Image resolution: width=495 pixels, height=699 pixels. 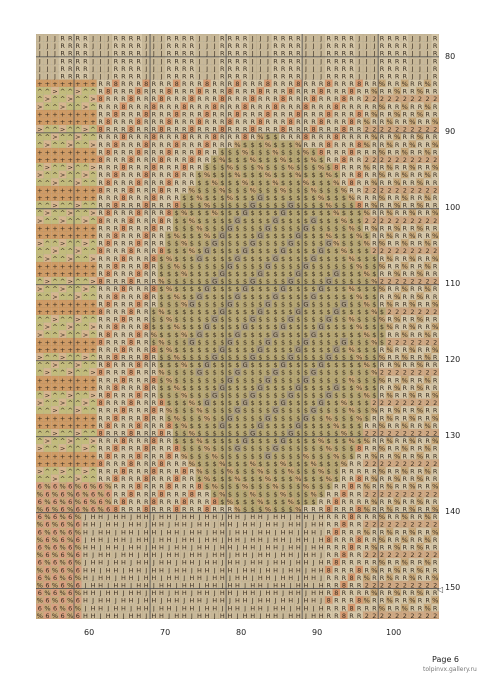 What do you see at coordinates (452, 511) in the screenshot?
I see `row-label-140: 140` at bounding box center [452, 511].